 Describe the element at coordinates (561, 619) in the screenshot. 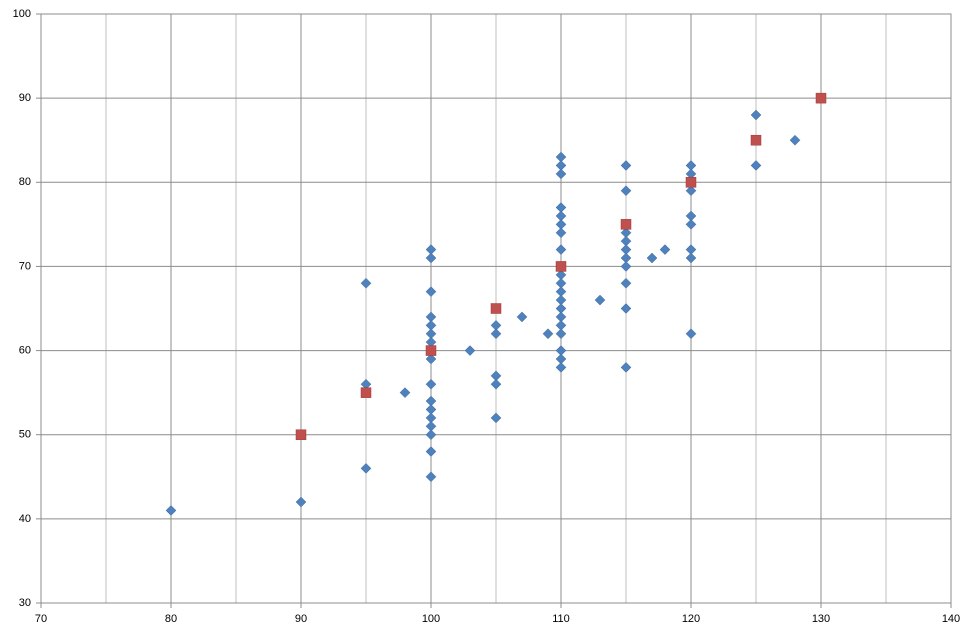

I see `x-tick-label: 110` at that location.